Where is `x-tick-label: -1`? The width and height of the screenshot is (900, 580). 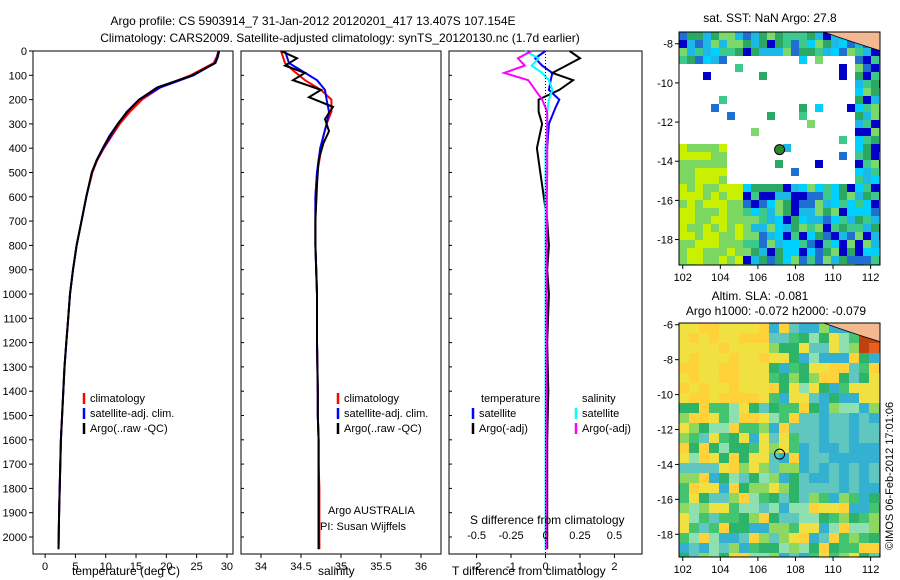
x-tick-label: -1 is located at coordinates (511, 567).